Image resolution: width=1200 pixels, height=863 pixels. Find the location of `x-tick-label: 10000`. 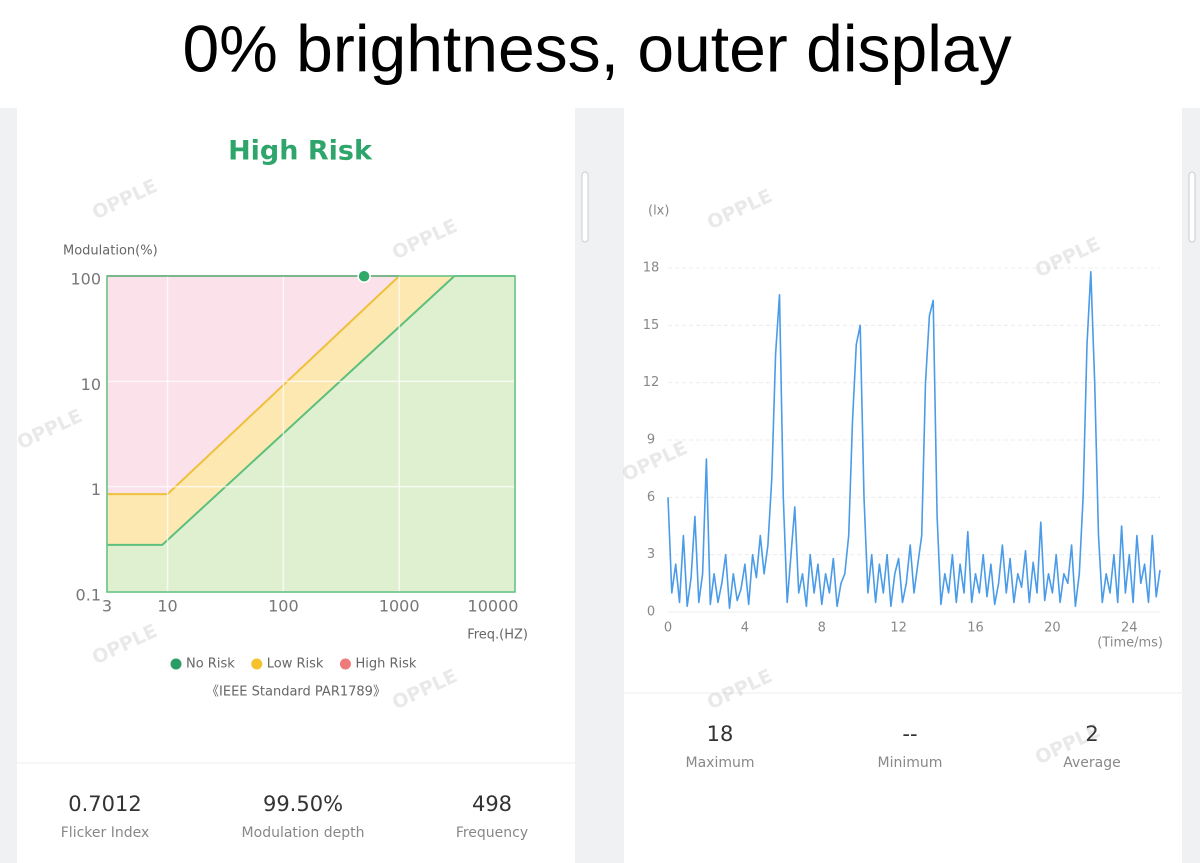

x-tick-label: 10000 is located at coordinates (493, 606).